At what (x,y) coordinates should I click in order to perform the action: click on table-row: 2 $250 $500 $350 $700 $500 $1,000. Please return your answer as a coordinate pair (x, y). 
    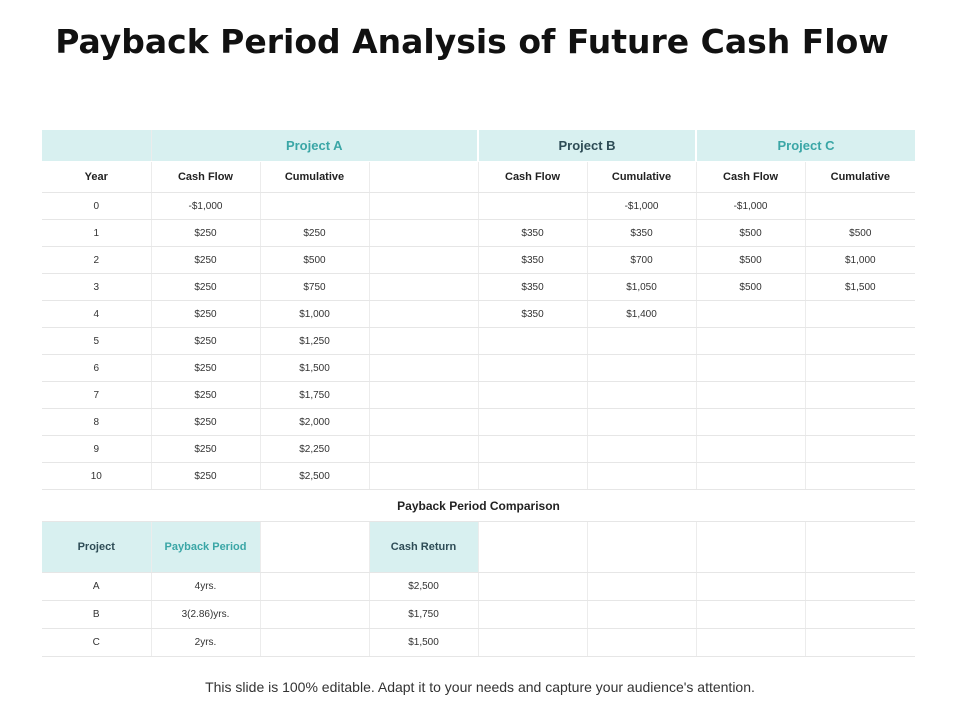
    Looking at the image, I should click on (479, 260).